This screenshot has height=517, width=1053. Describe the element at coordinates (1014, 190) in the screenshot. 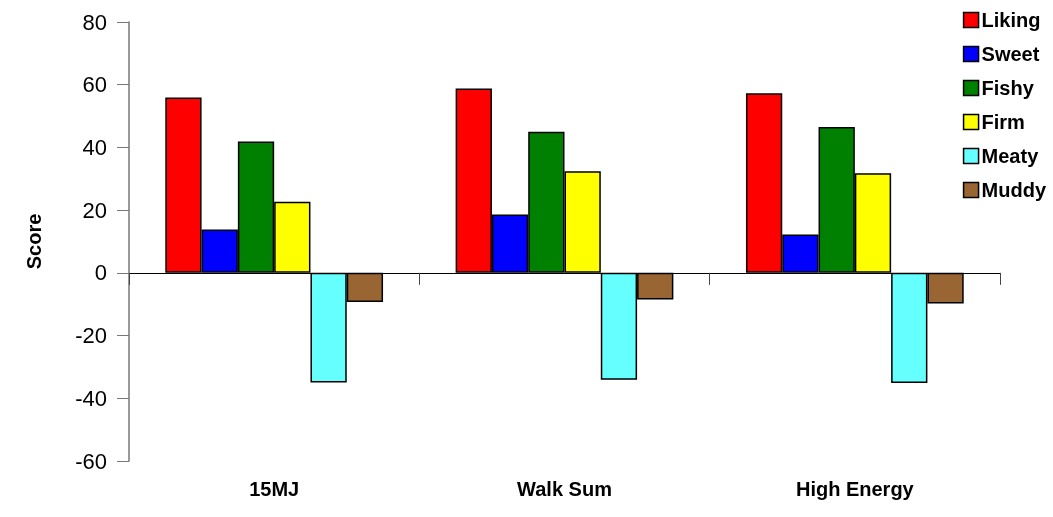

I see `legend-label: Muddy` at that location.